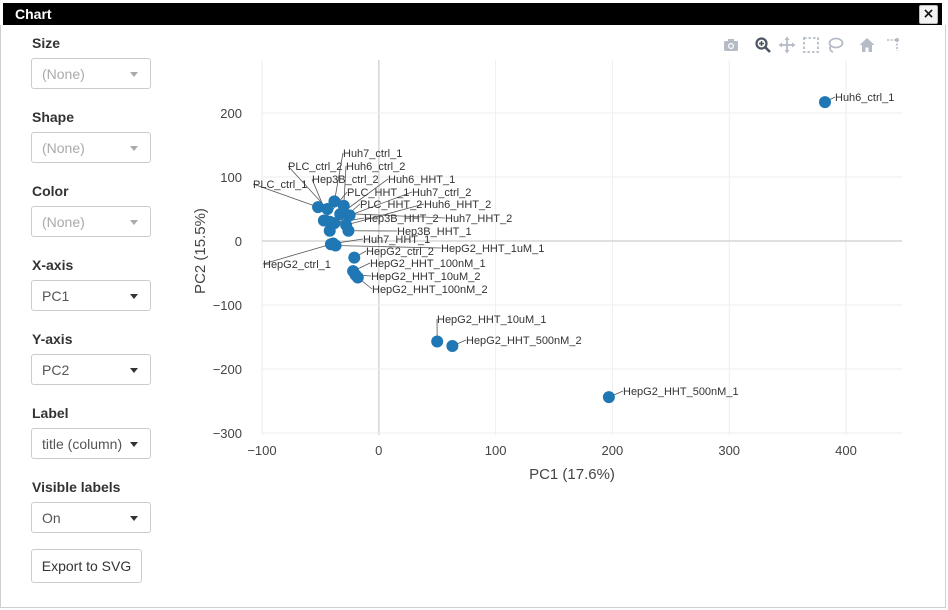  What do you see at coordinates (457, 205) in the screenshot?
I see `point-label: Huh6_HHT_2` at bounding box center [457, 205].